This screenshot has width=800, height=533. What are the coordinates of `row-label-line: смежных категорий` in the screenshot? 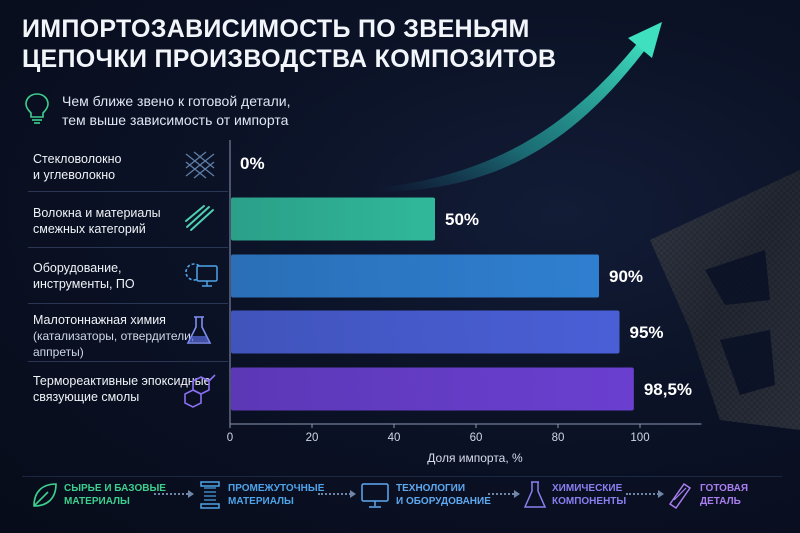 It's located at (89, 229).